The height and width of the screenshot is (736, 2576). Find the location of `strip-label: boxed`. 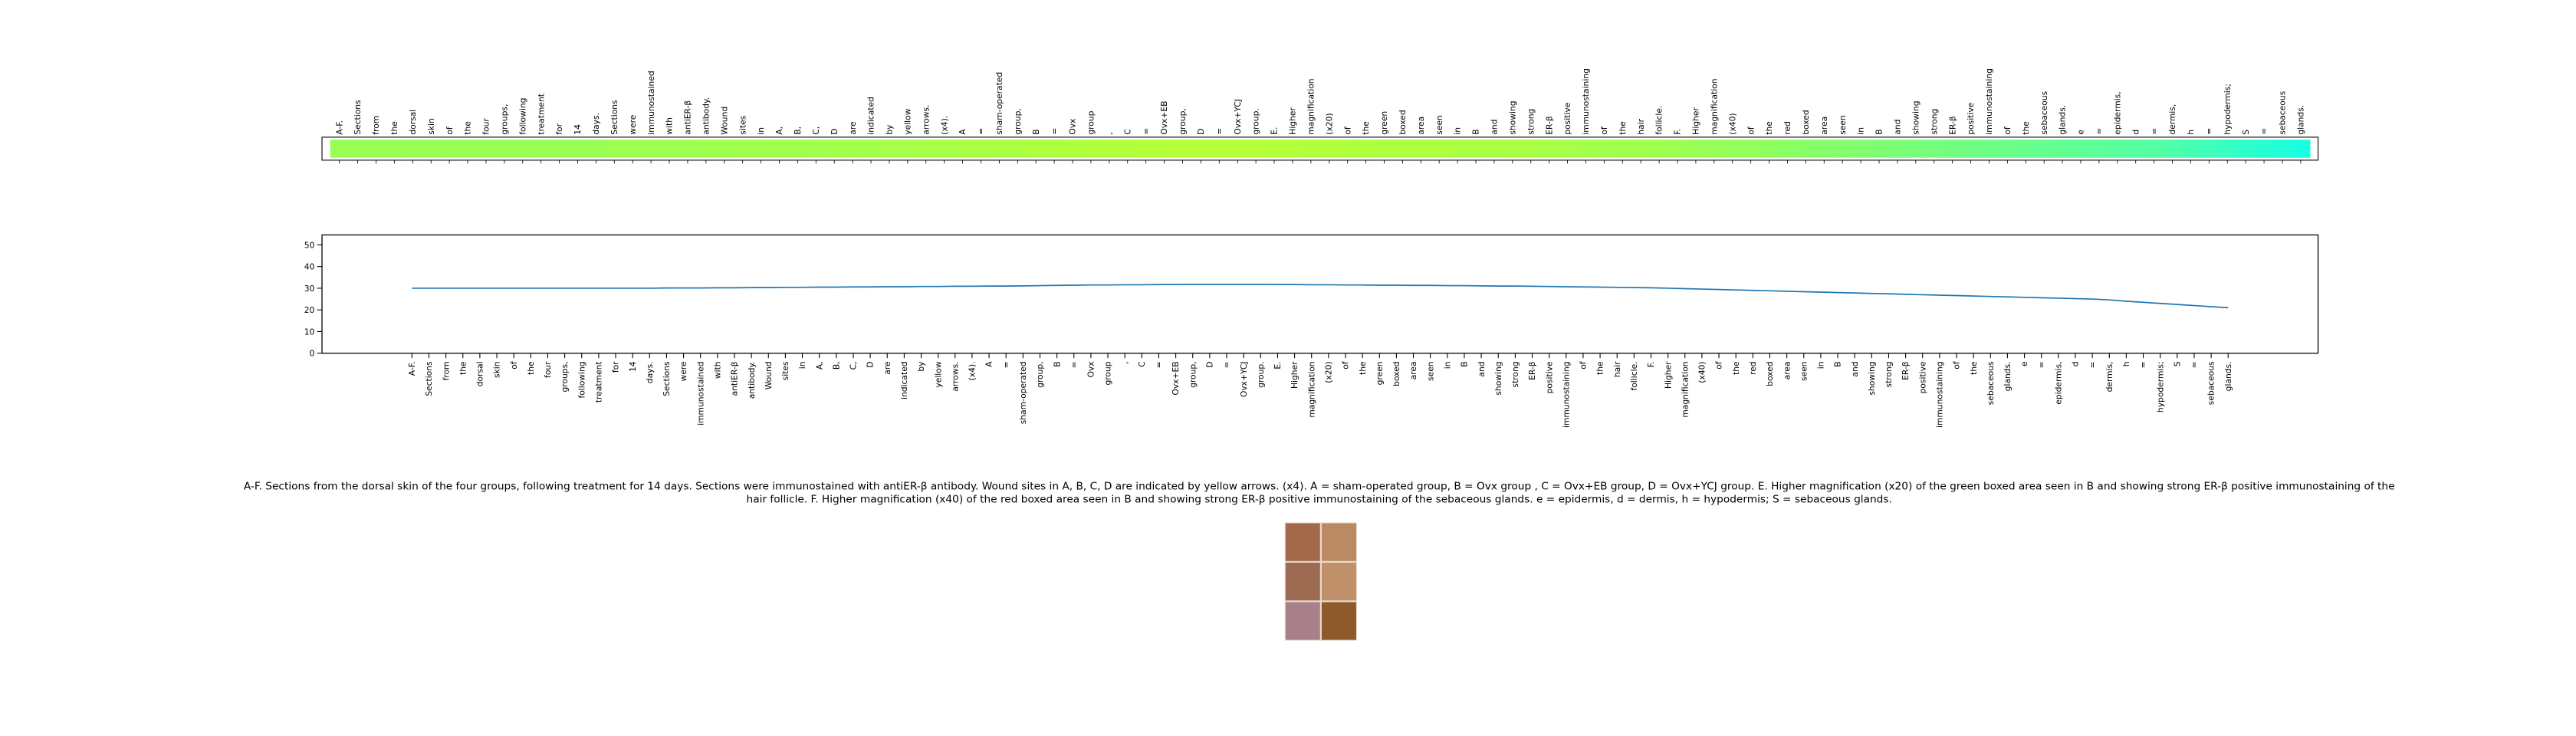

strip-label: boxed is located at coordinates (1403, 122).